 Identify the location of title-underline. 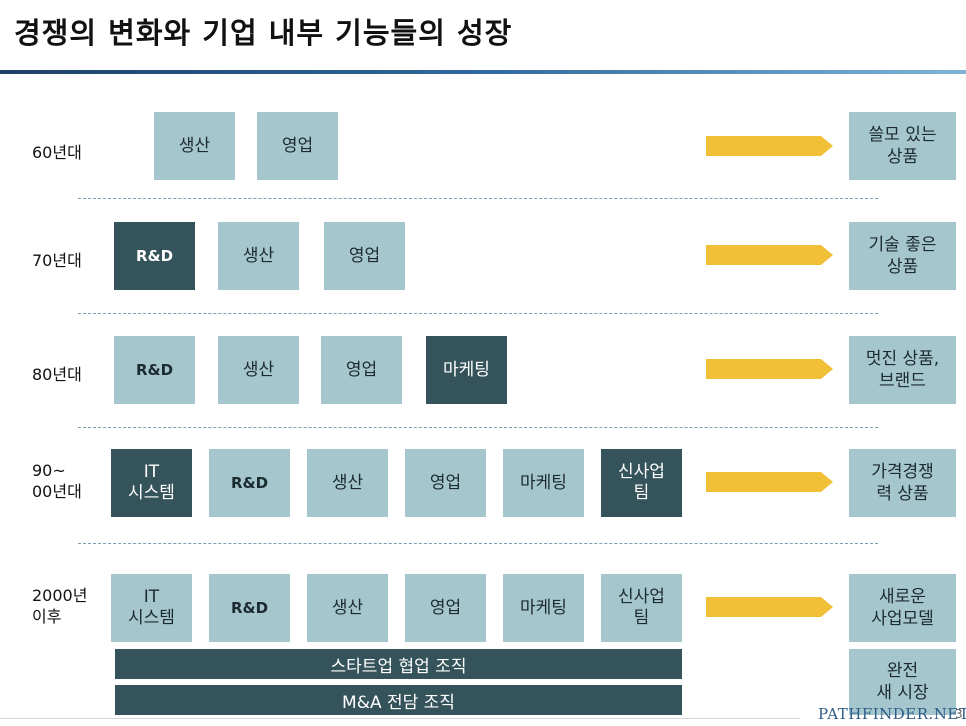
(483, 72).